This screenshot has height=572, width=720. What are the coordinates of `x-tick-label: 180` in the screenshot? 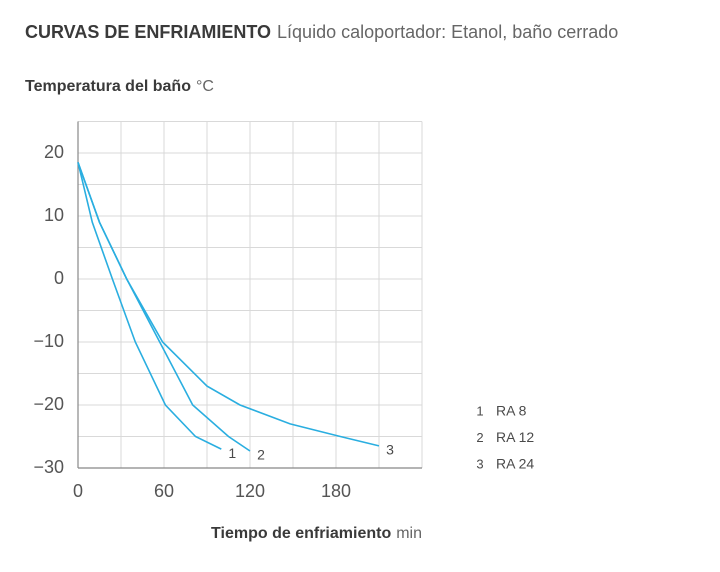 It's located at (336, 491).